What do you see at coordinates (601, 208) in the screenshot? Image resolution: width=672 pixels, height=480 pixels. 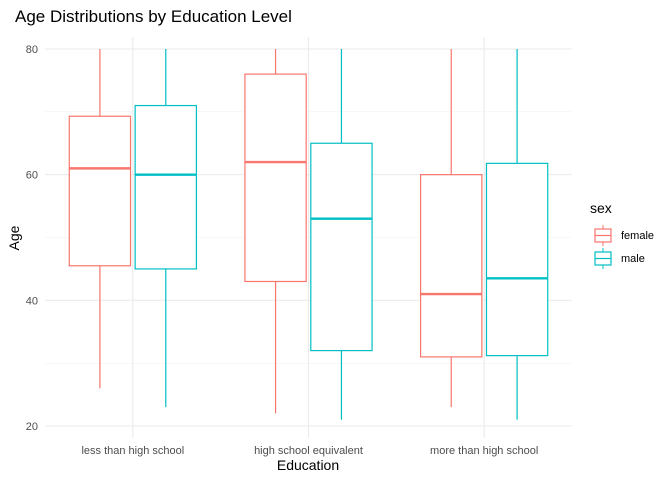 I see `legend-title: sex` at bounding box center [601, 208].